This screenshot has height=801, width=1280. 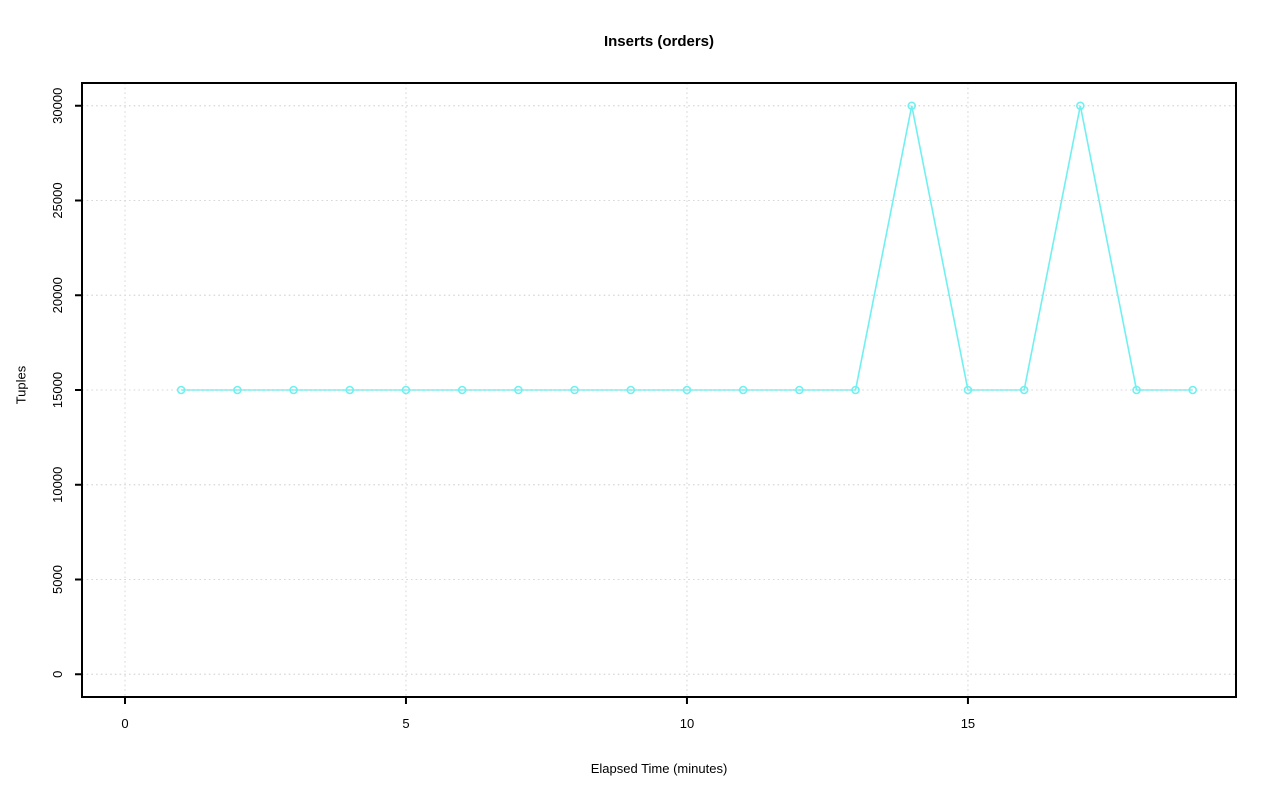 I want to click on chart-title: Inserts (orders), so click(x=659, y=41).